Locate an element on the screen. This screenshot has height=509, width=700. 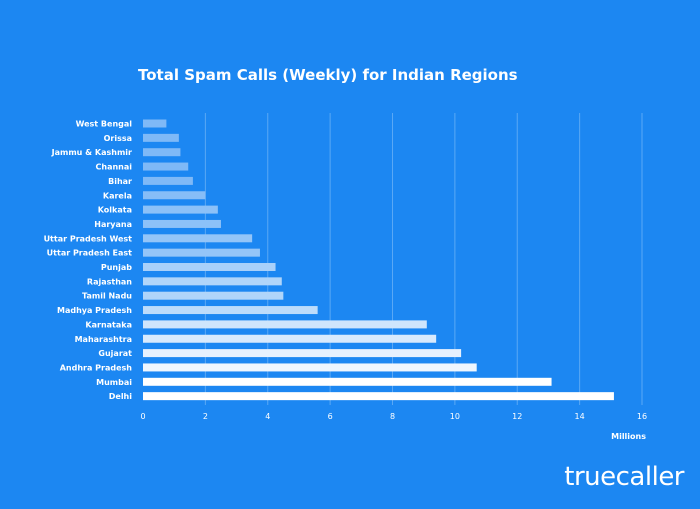
category-label: Orissa is located at coordinates (118, 138).